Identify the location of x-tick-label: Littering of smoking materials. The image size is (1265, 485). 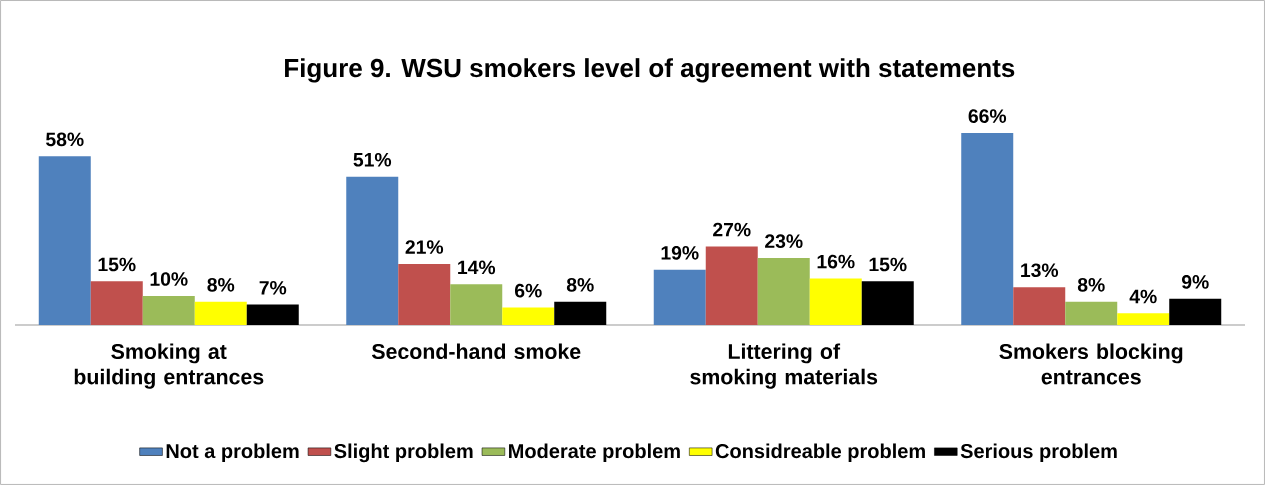
(784, 366).